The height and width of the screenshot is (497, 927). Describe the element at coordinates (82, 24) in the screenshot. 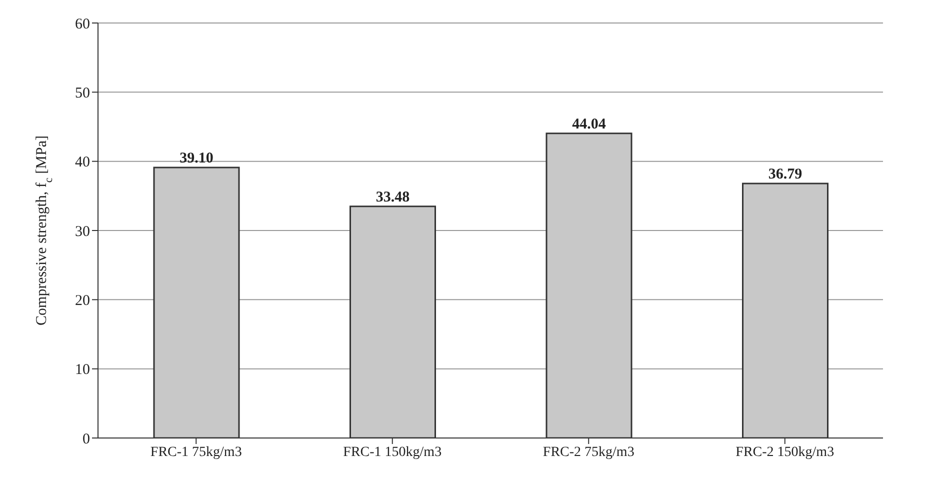

I see `y-tick-label: 60` at that location.